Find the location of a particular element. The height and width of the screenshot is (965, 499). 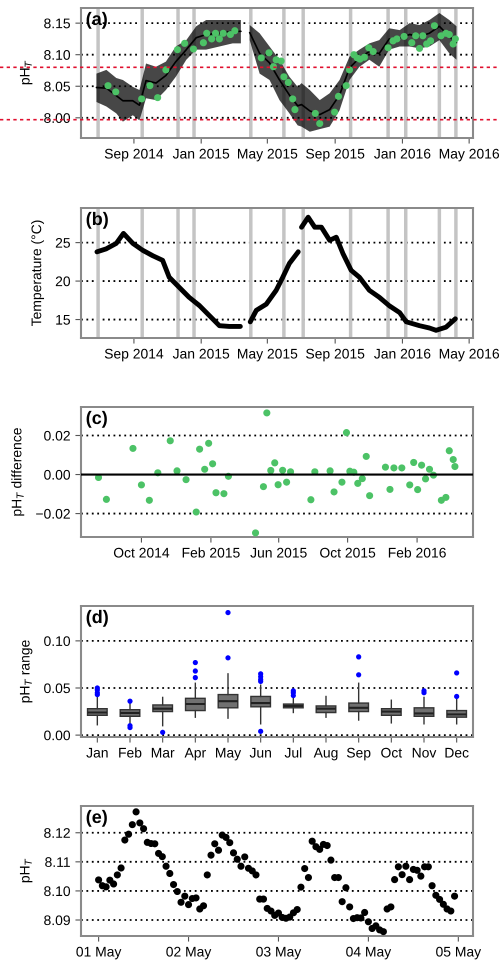

y-axis-title: Temperature (°C) is located at coordinates (37, 273).